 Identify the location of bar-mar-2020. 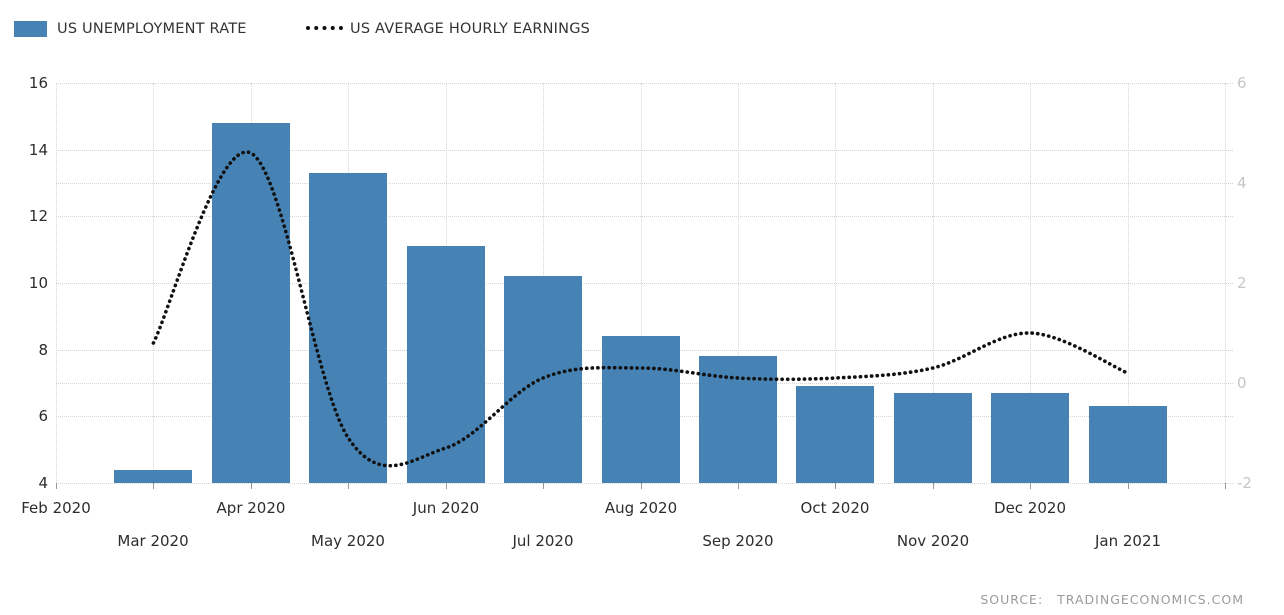
(153, 476).